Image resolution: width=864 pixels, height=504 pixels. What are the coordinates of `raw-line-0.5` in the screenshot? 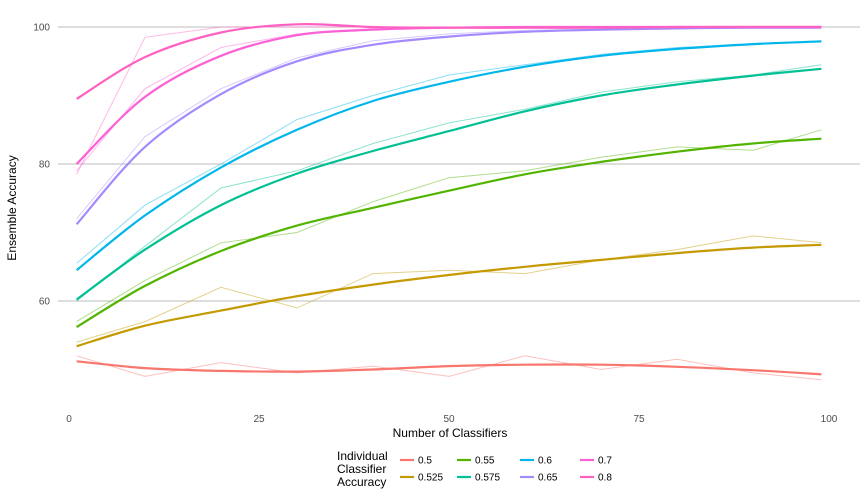 It's located at (449, 368).